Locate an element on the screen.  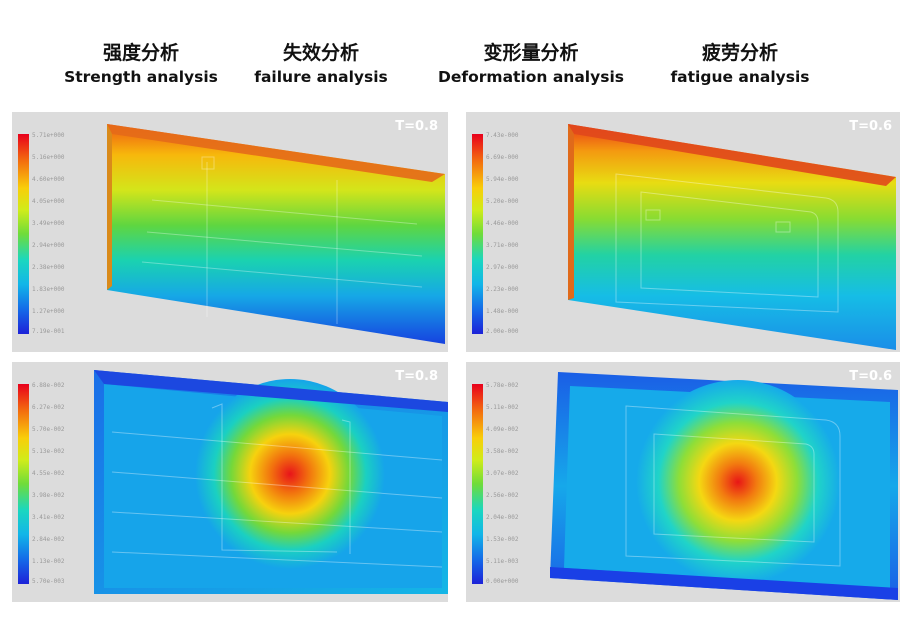
fea-plot-deformation is located at coordinates (732, 237).